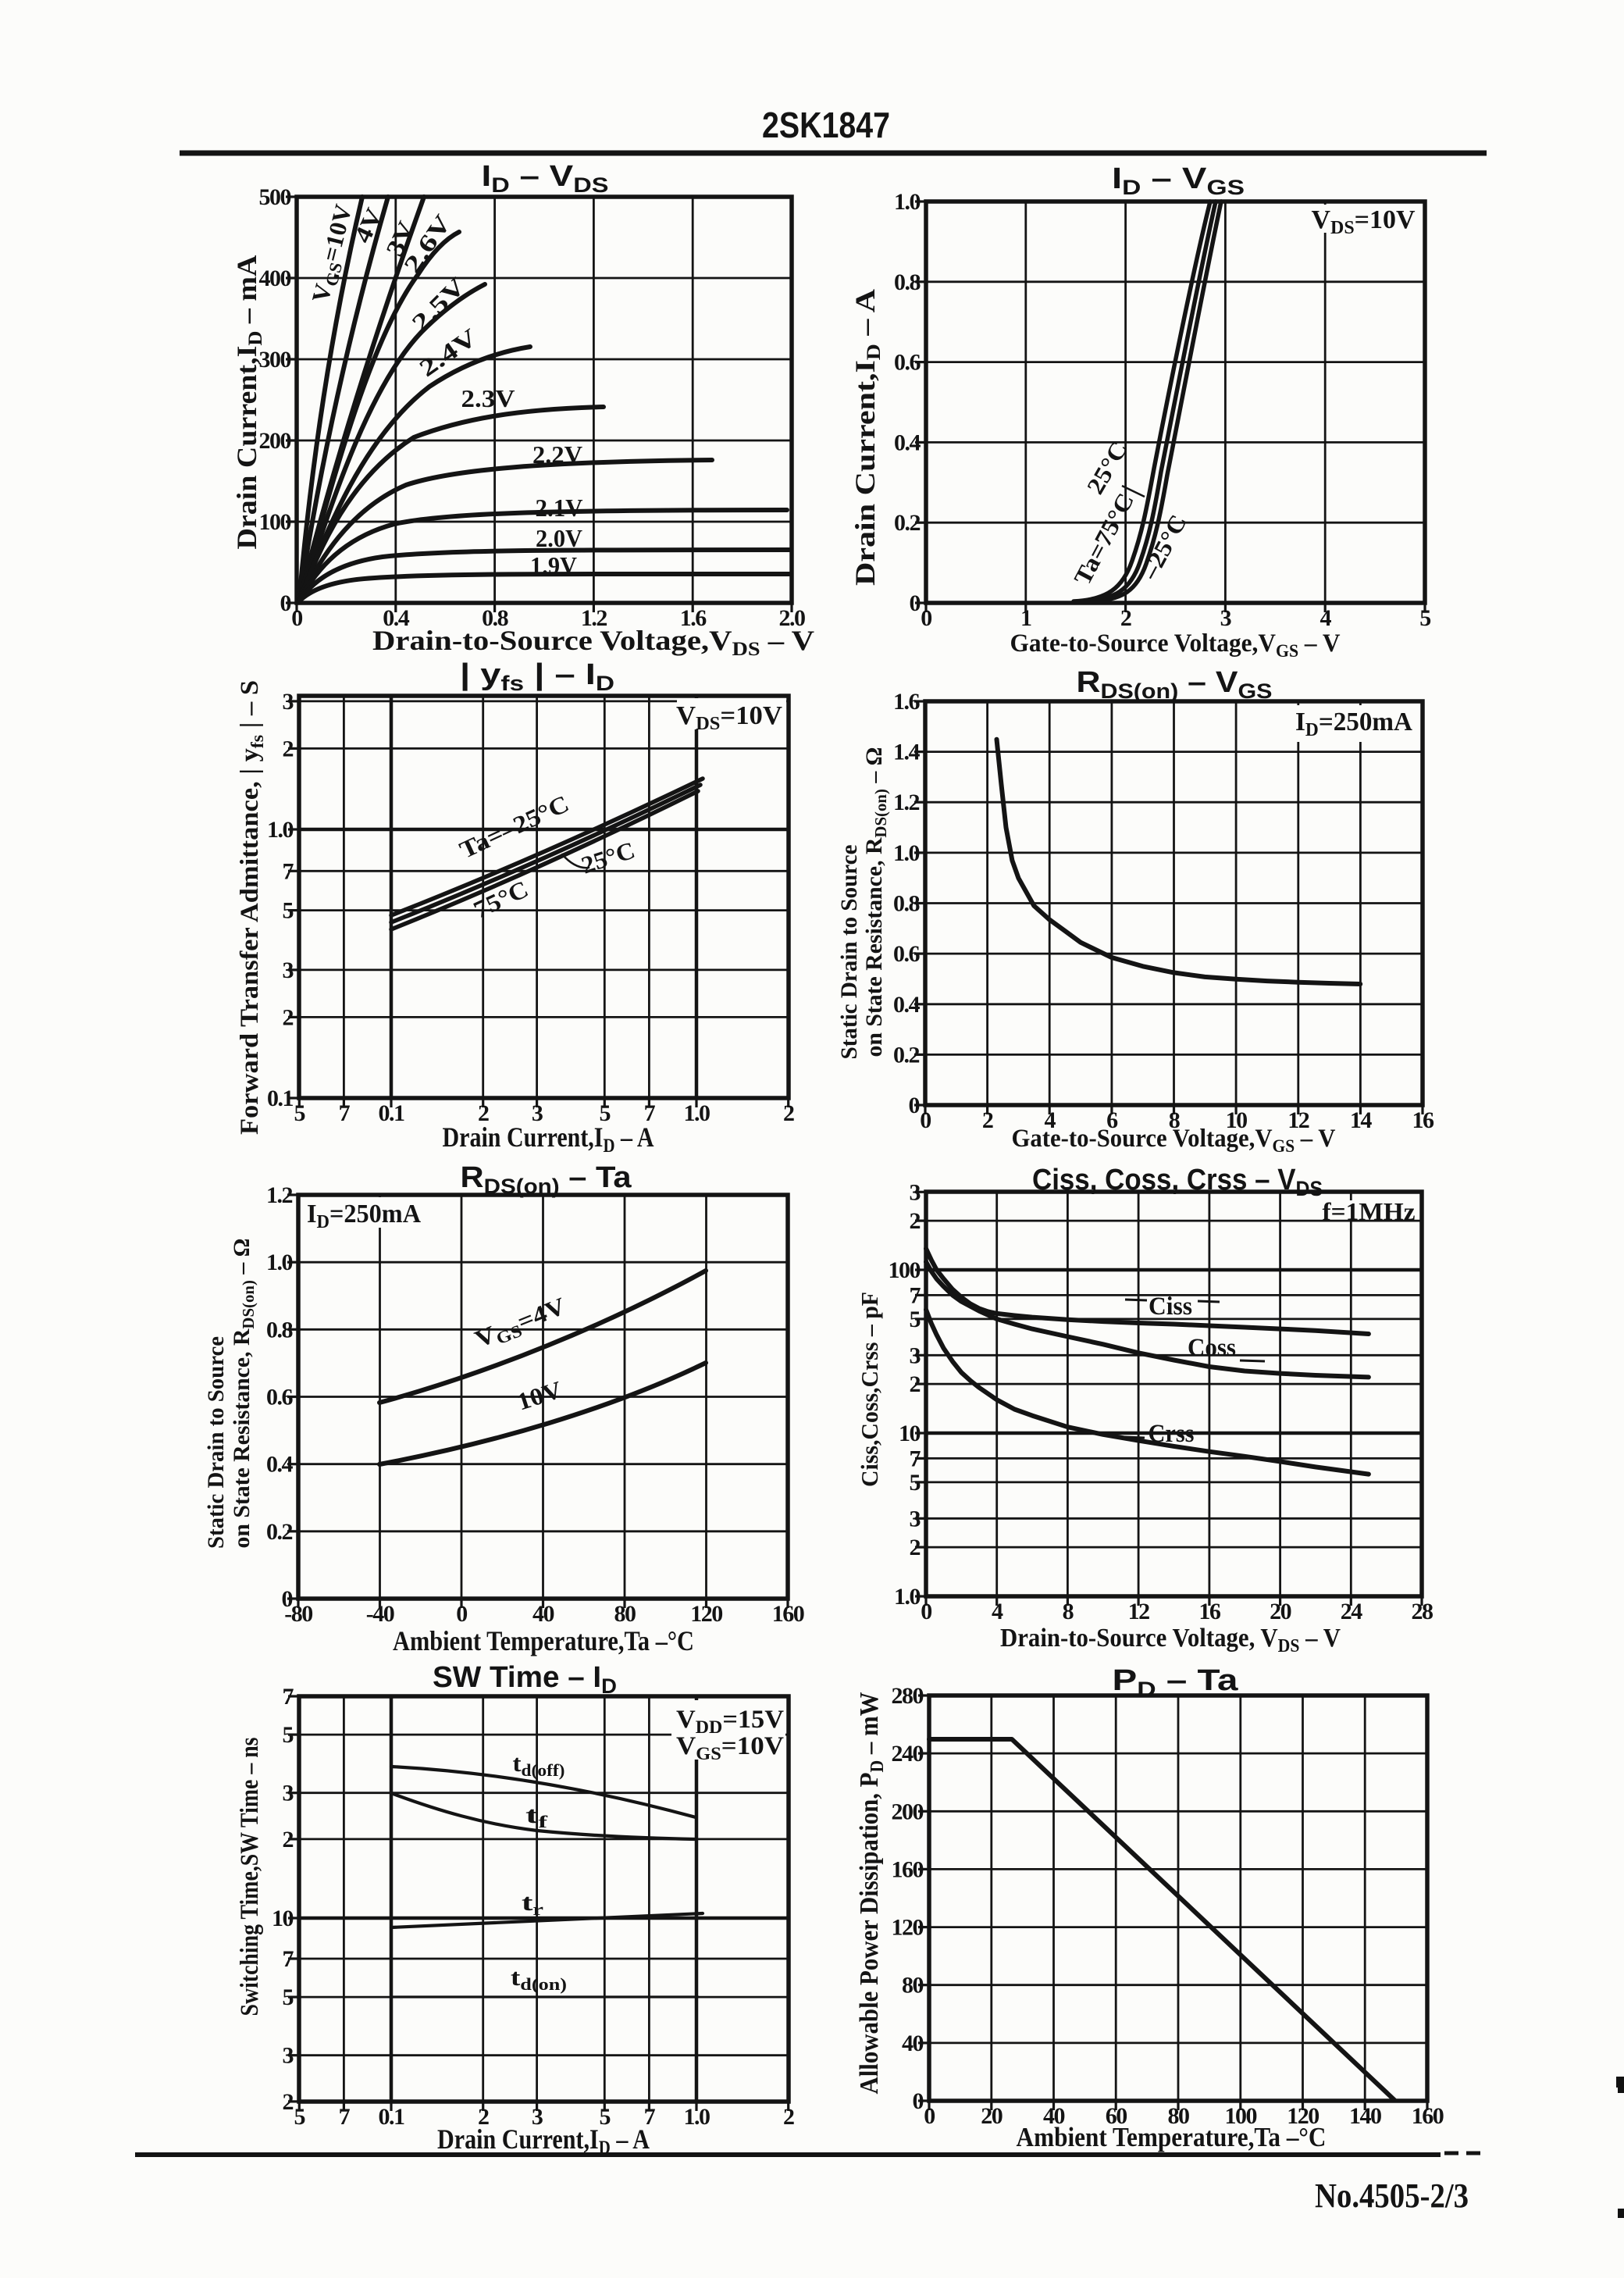 The image size is (1624, 2282). What do you see at coordinates (1325, 618) in the screenshot?
I see `svg-text: 4` at bounding box center [1325, 618].